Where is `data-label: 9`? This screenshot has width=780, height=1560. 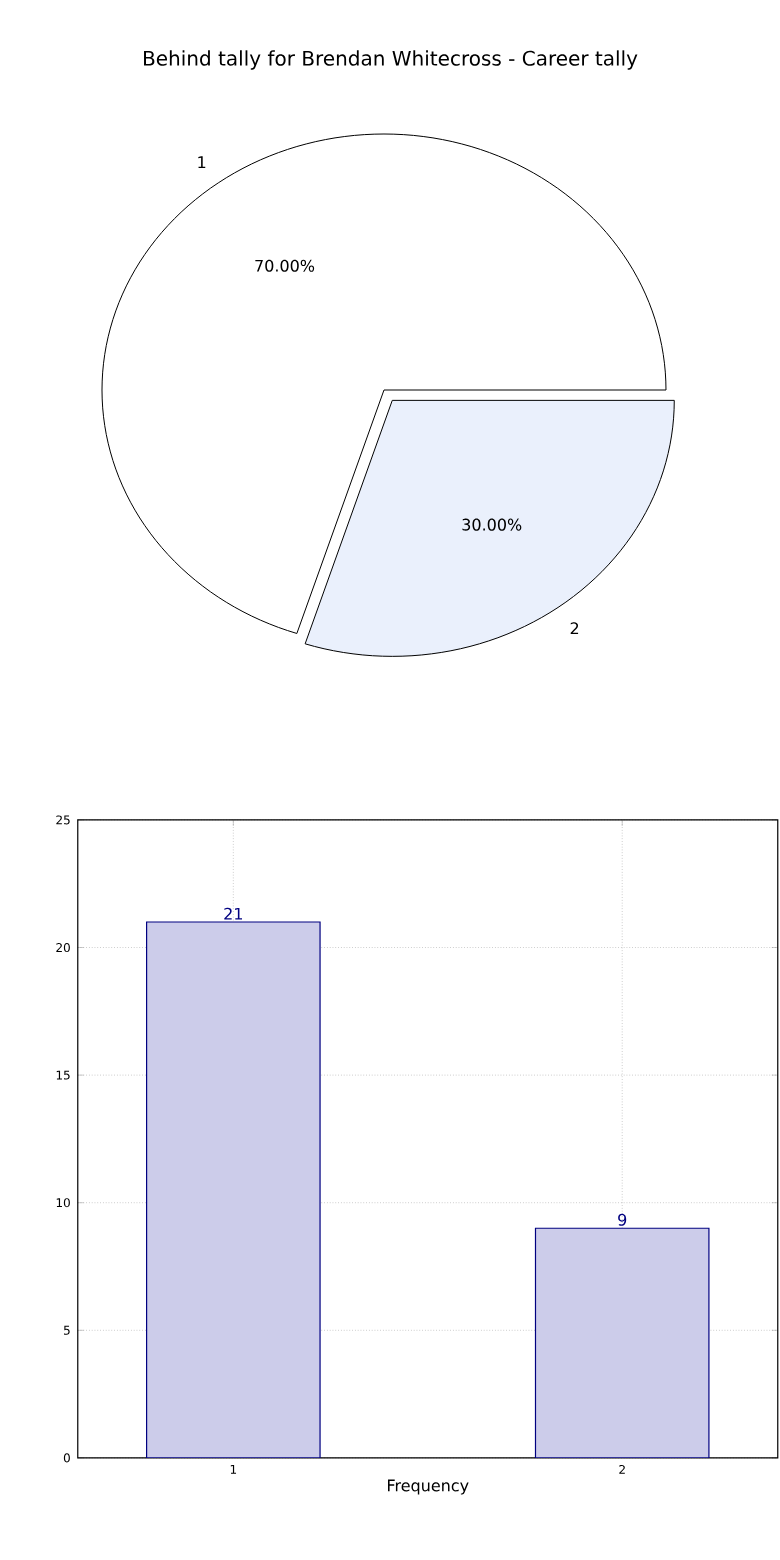
data-label: 9 is located at coordinates (622, 1219).